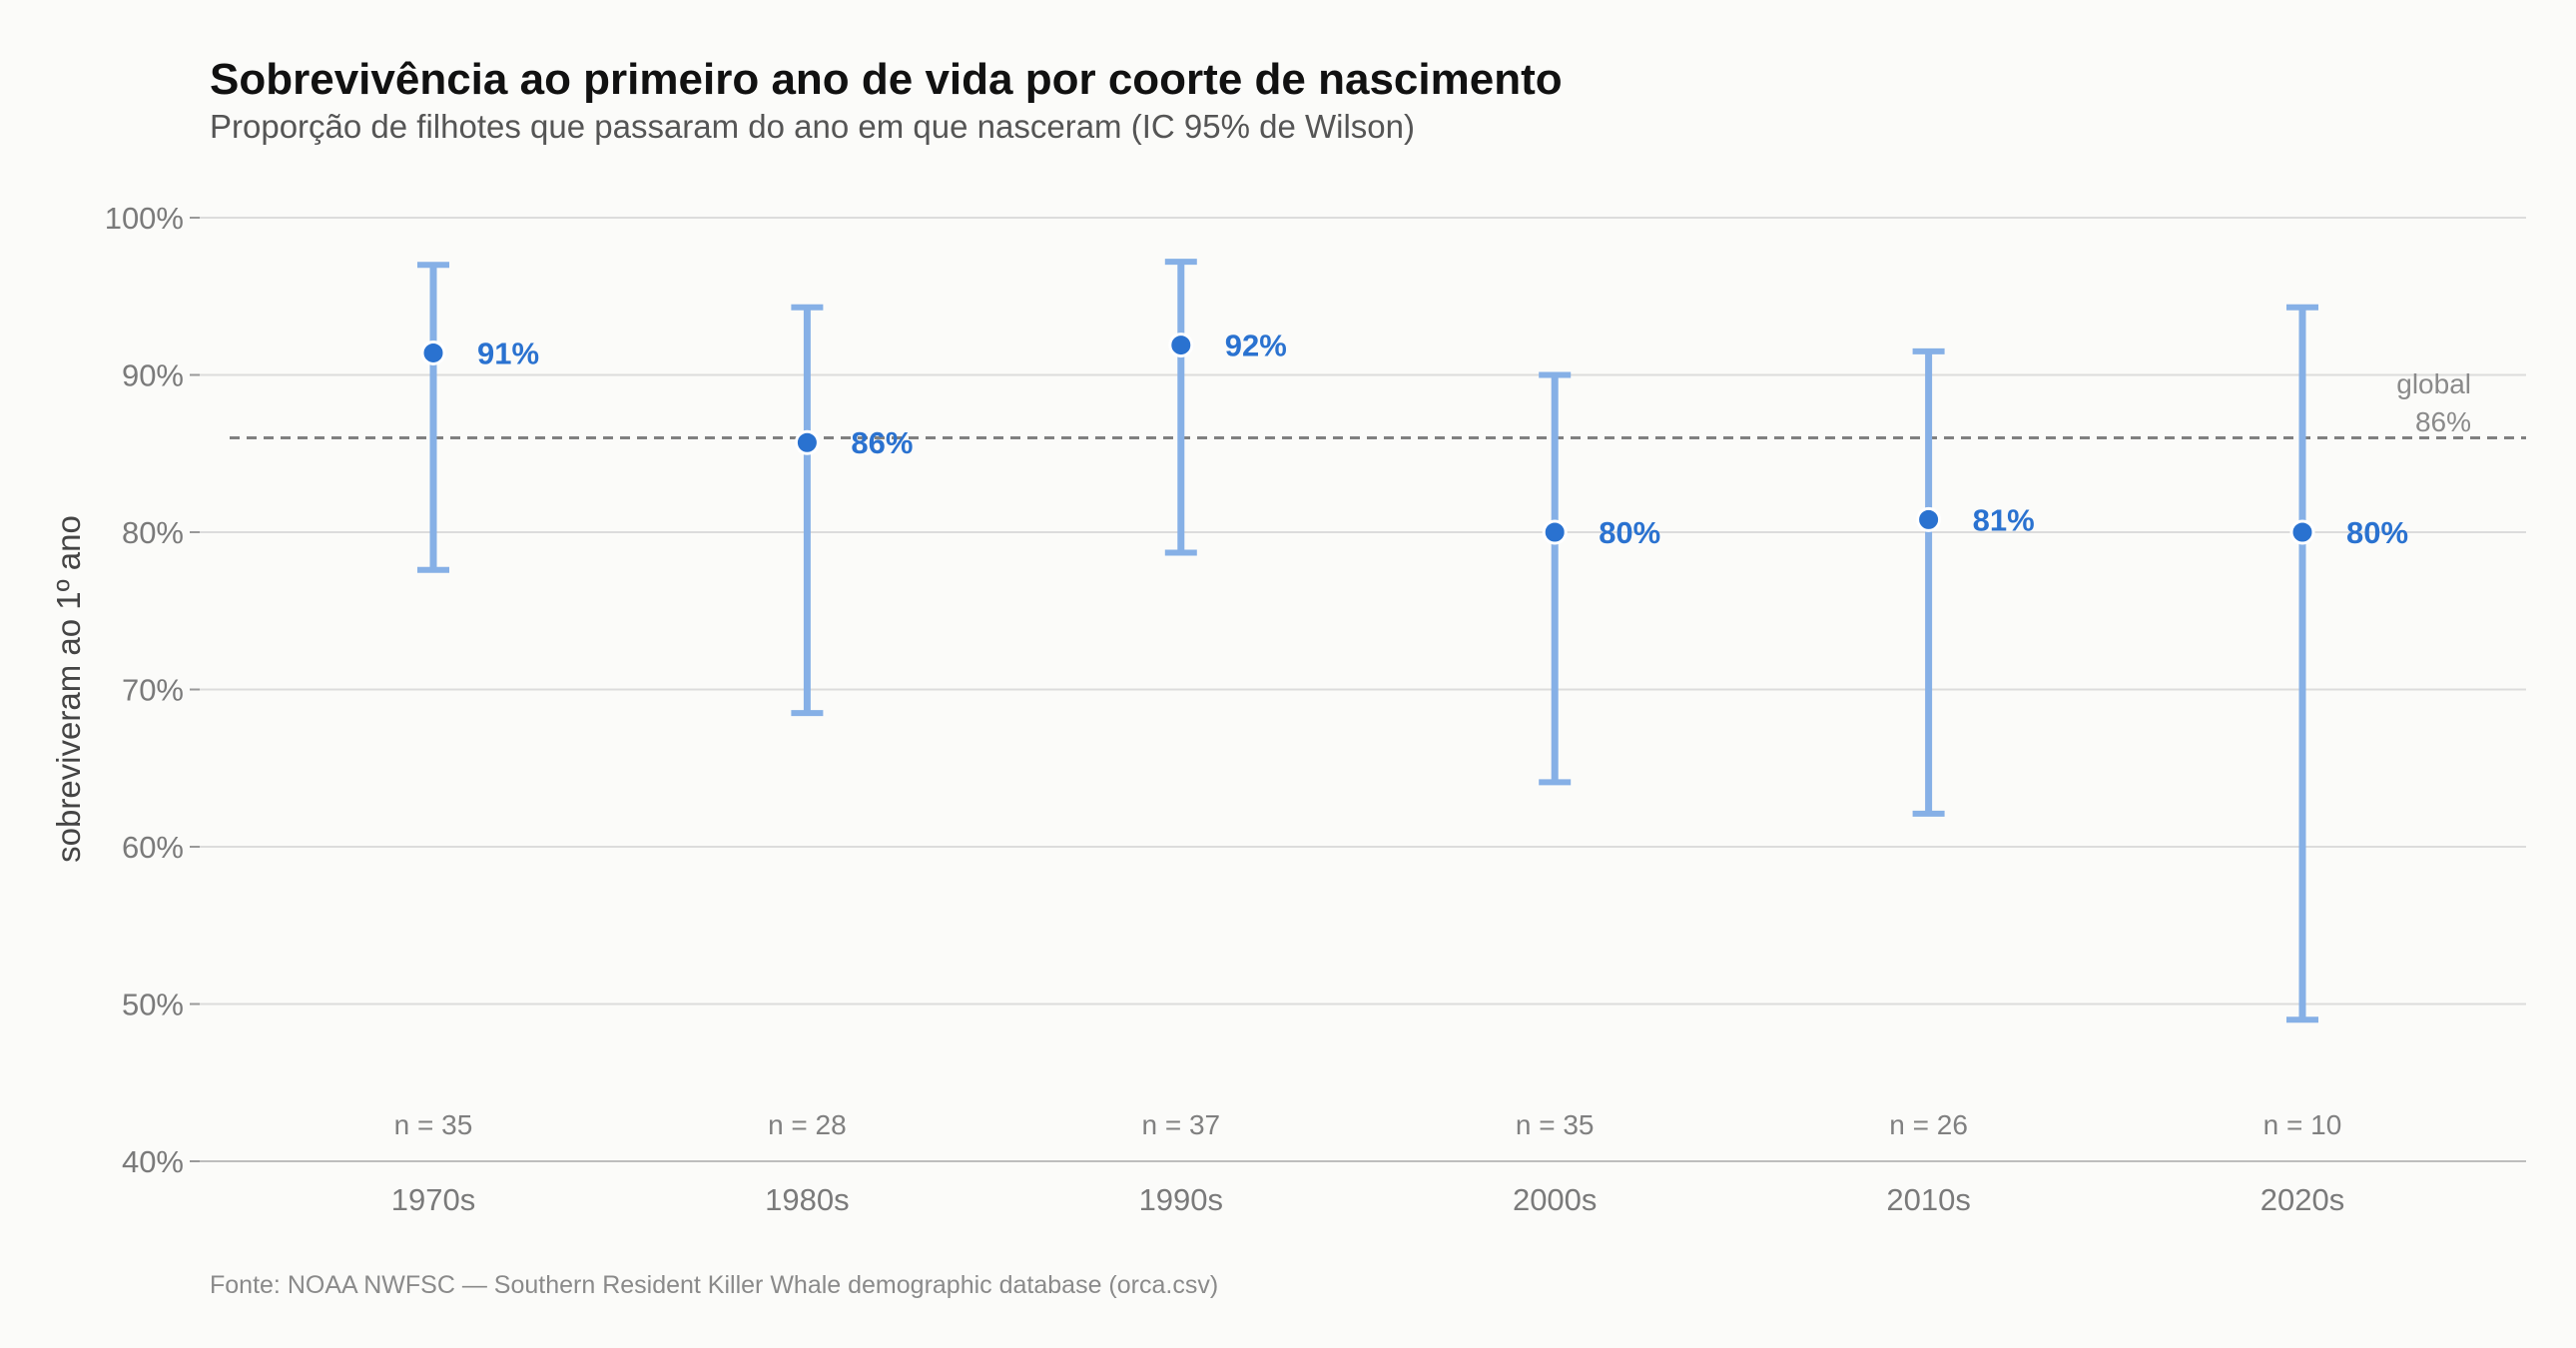 This screenshot has height=1348, width=2576. What do you see at coordinates (1180, 1124) in the screenshot?
I see `n-label-1990s: n = 37` at bounding box center [1180, 1124].